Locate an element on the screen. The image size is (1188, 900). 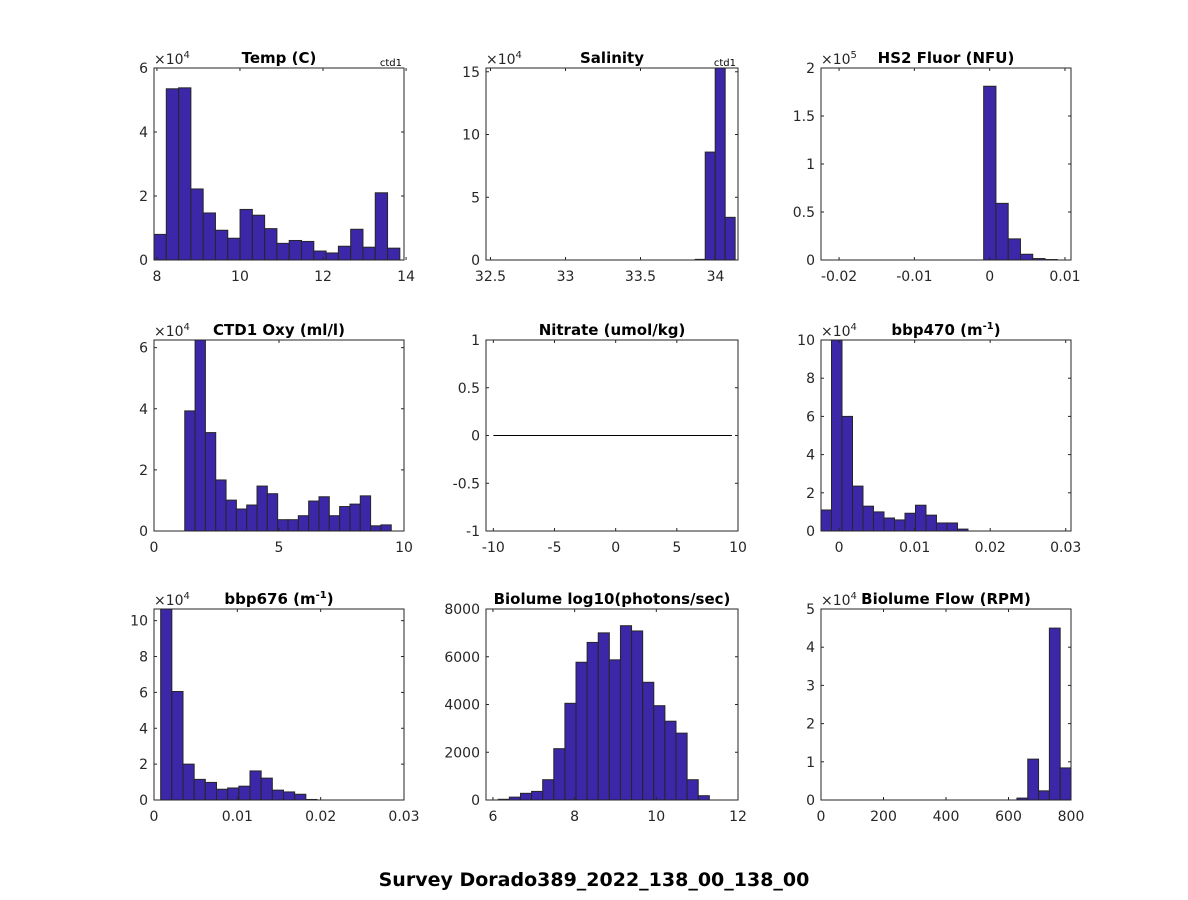
x-tick-label: 400 is located at coordinates (946, 817).